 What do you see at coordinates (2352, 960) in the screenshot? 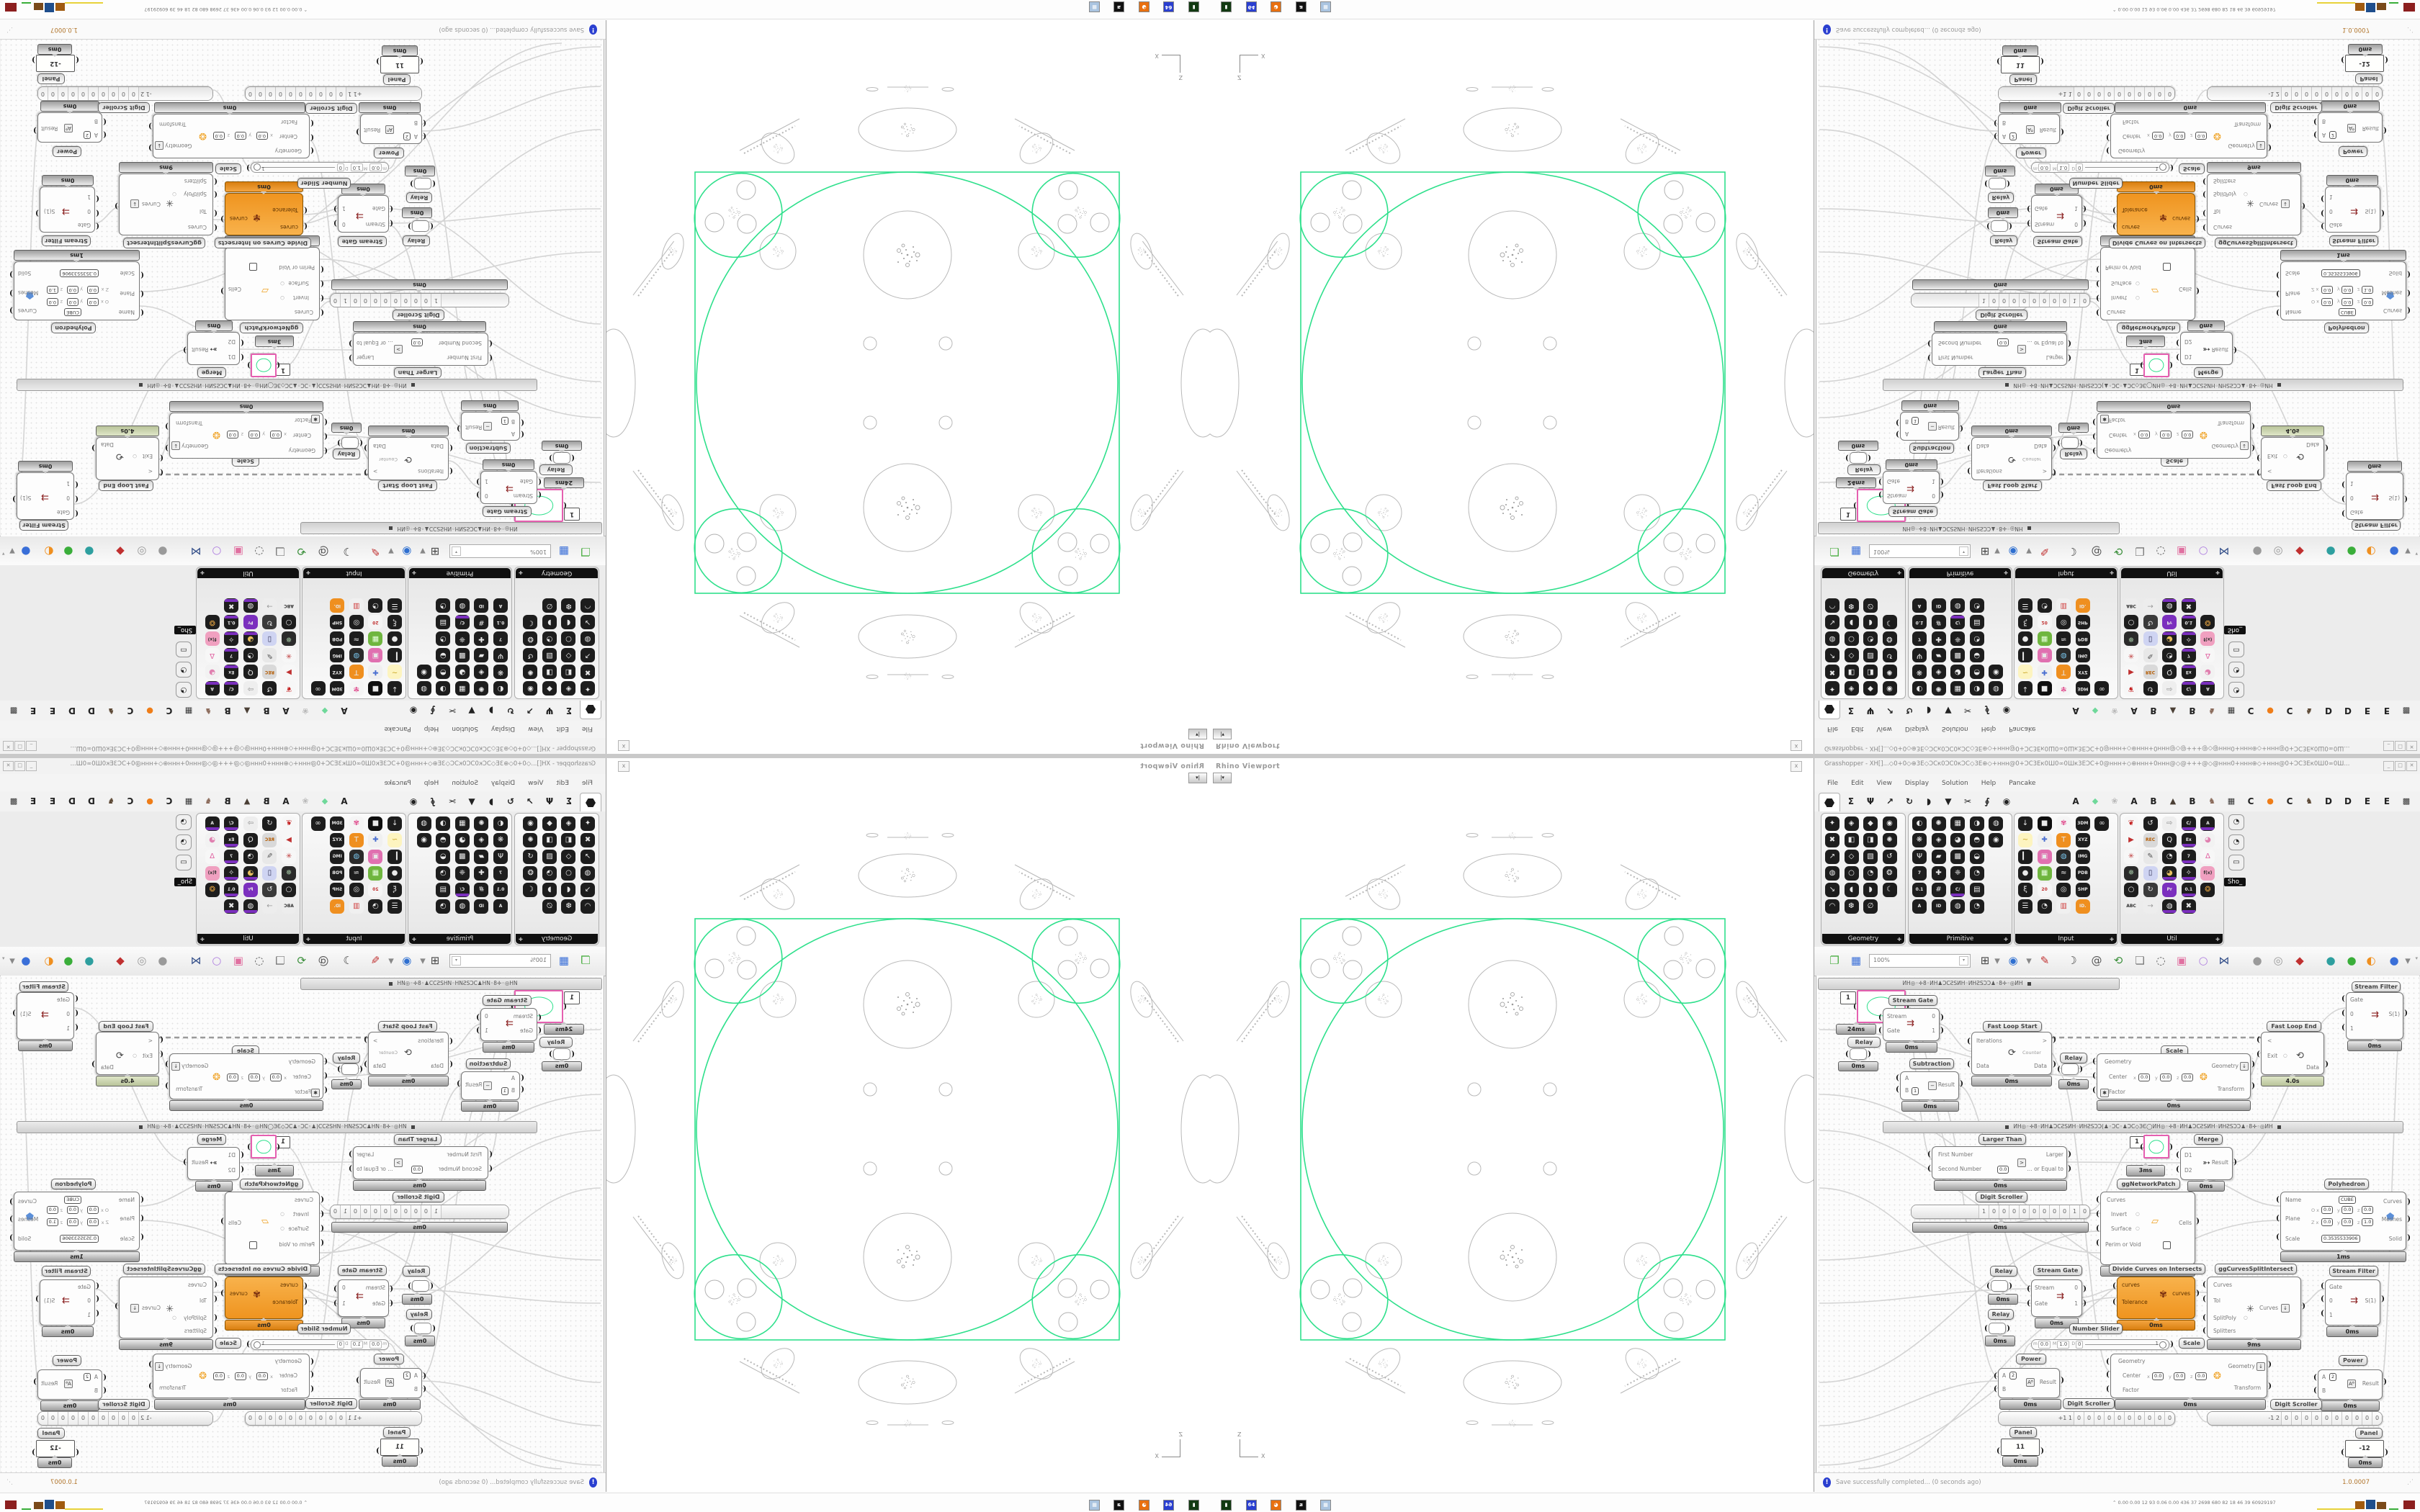
I see `toolbar-icon-20: ●` at bounding box center [2352, 960].